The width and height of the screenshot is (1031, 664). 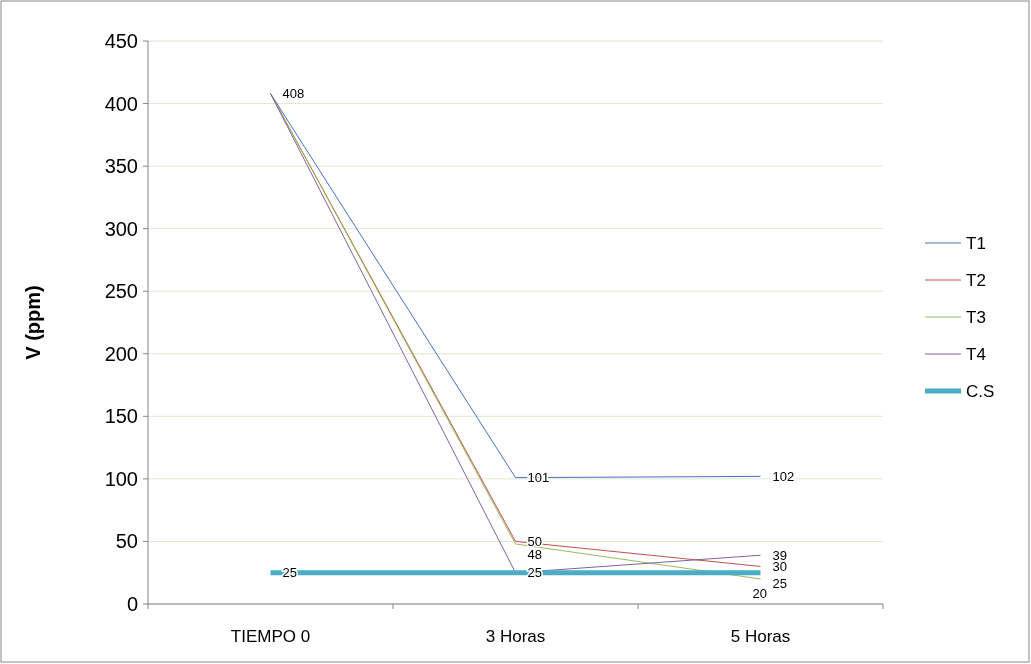 What do you see at coordinates (126, 541) in the screenshot?
I see `y-tick-label: 50` at bounding box center [126, 541].